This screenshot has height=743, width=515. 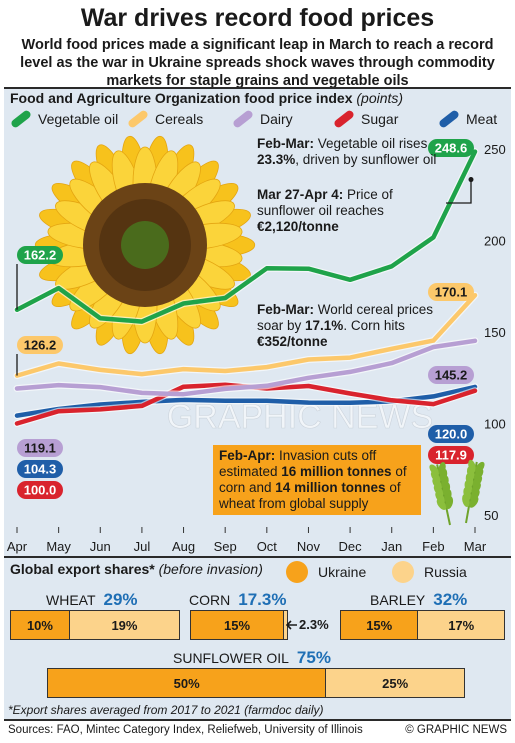 I want to click on sunflower-oil-label: SUNFLOWER OIL 75%, so click(x=252, y=657).